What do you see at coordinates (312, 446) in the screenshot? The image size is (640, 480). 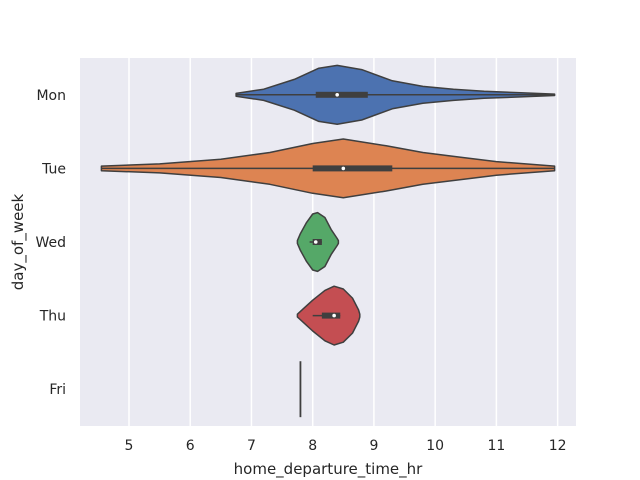 I see `x-tick-label: 8` at bounding box center [312, 446].